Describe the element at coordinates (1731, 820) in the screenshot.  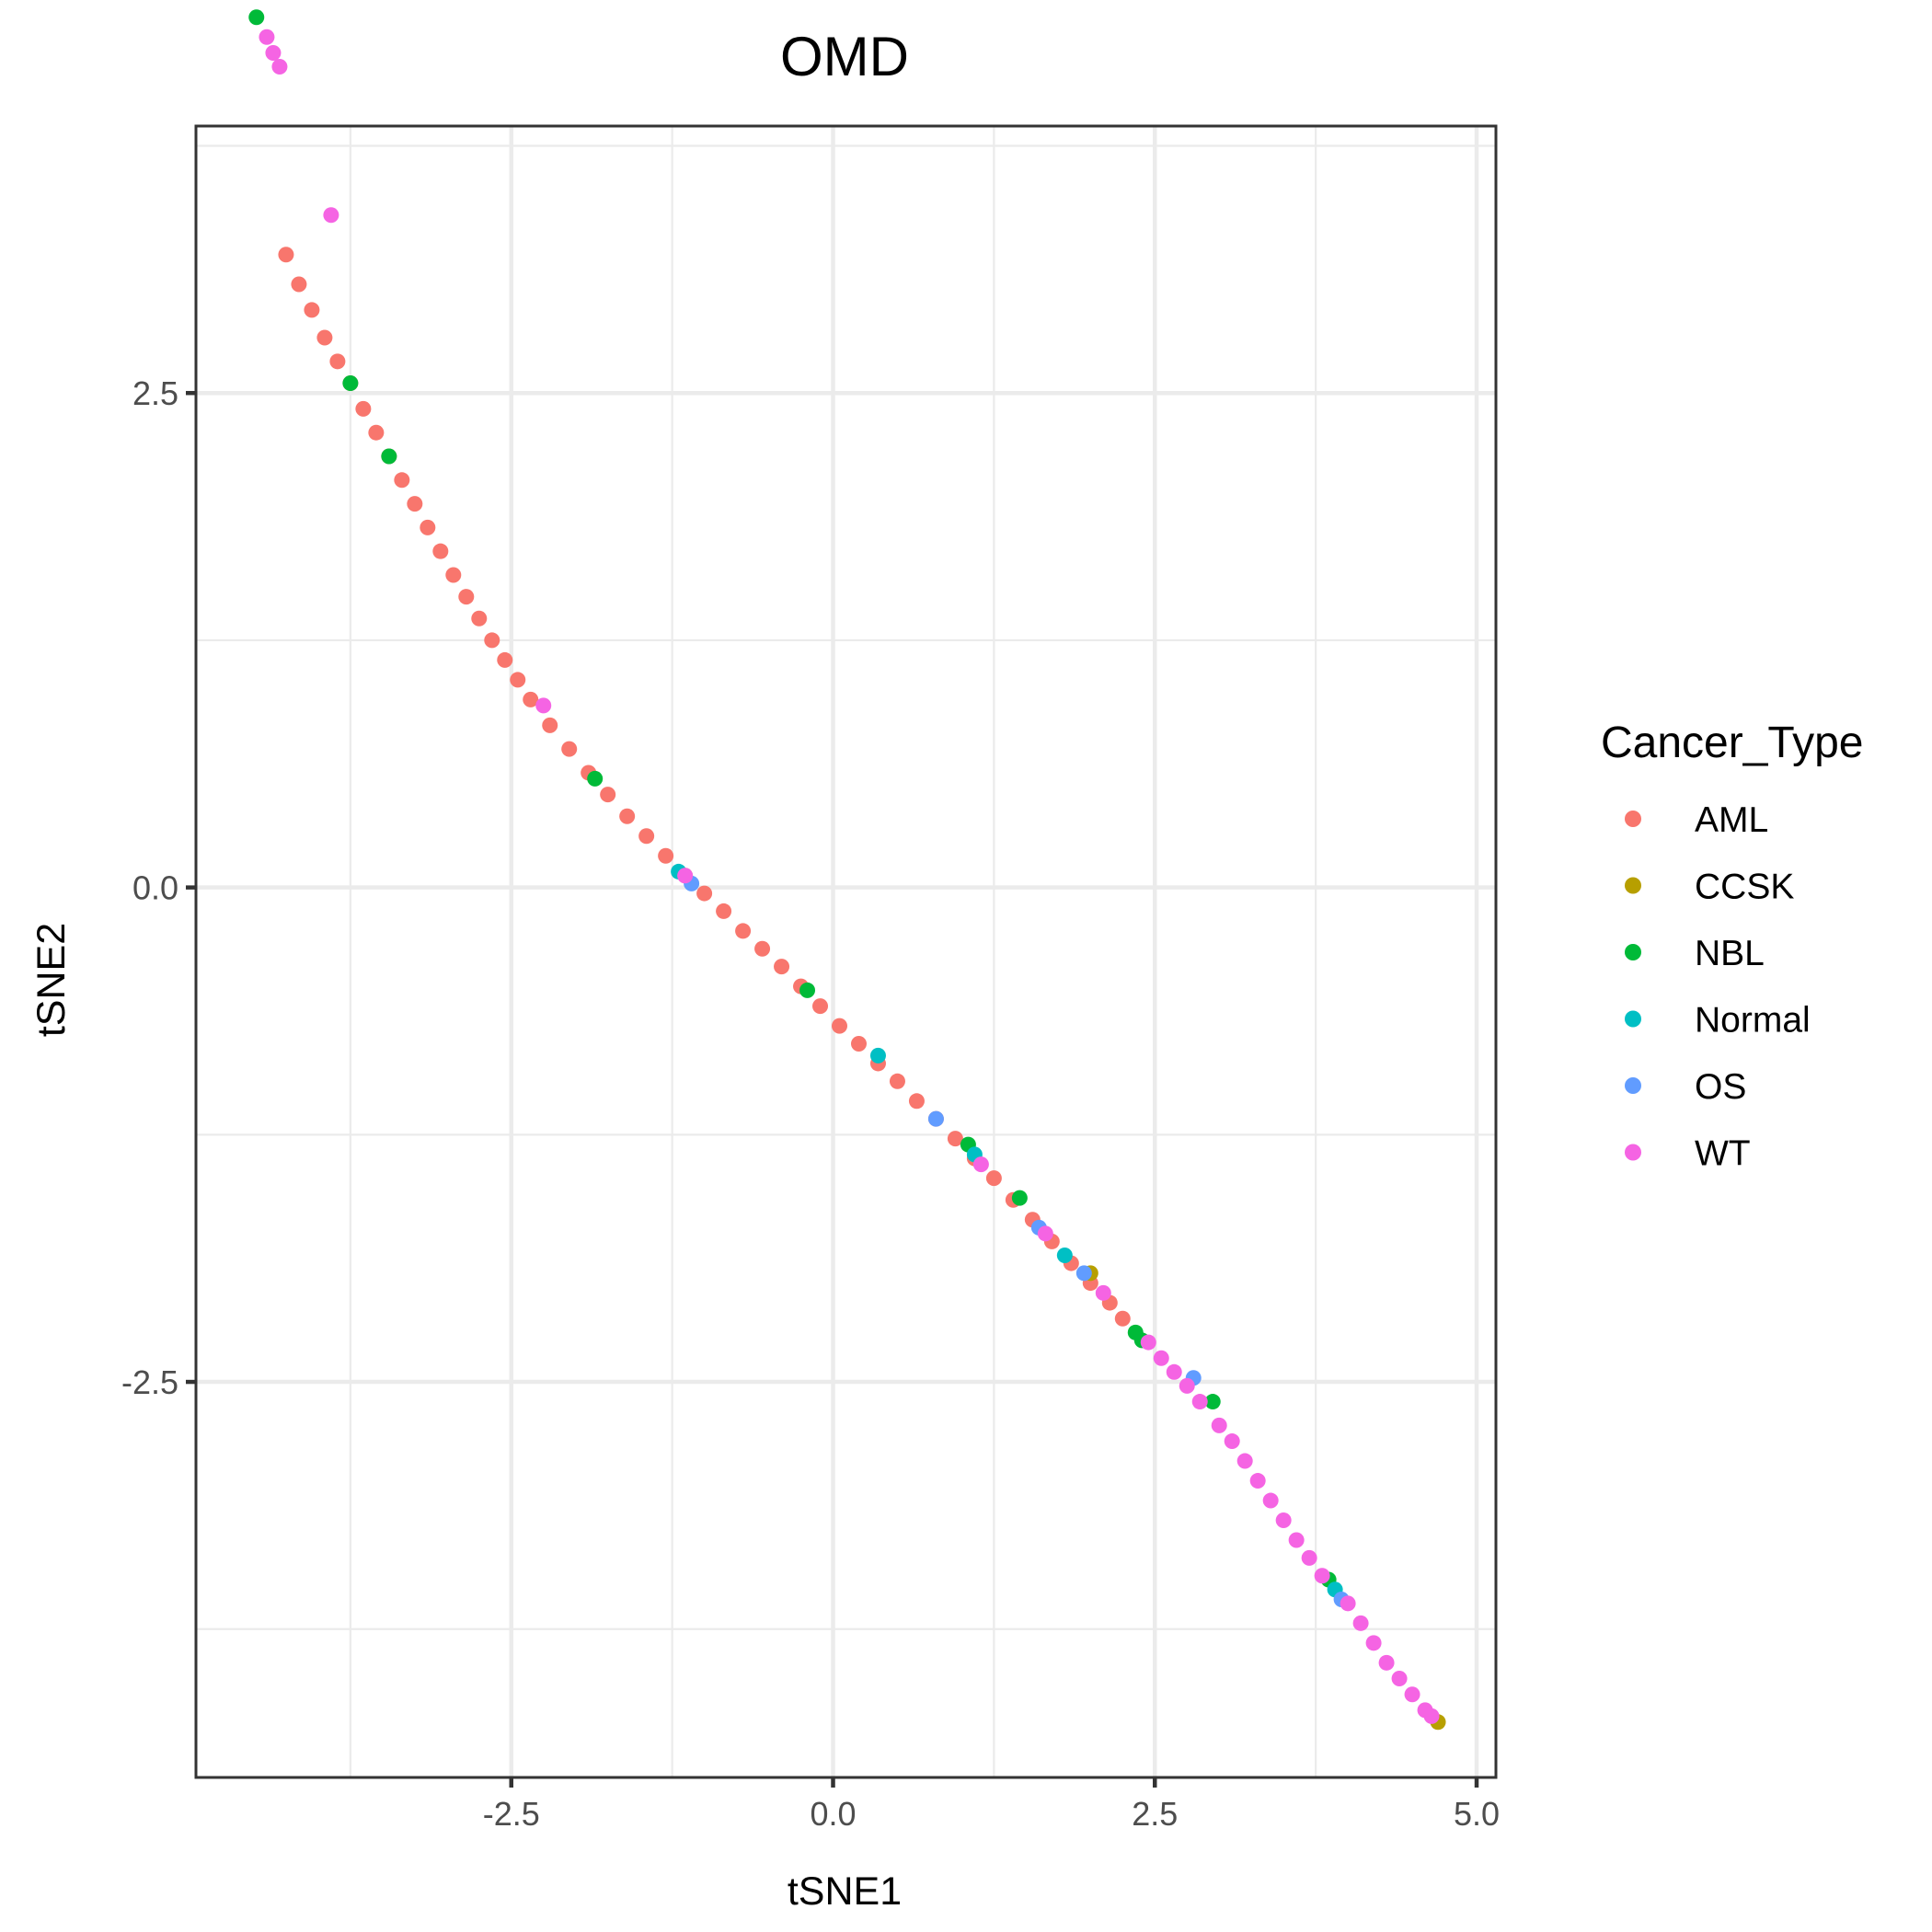
I see `legend-label-aml: AML` at that location.